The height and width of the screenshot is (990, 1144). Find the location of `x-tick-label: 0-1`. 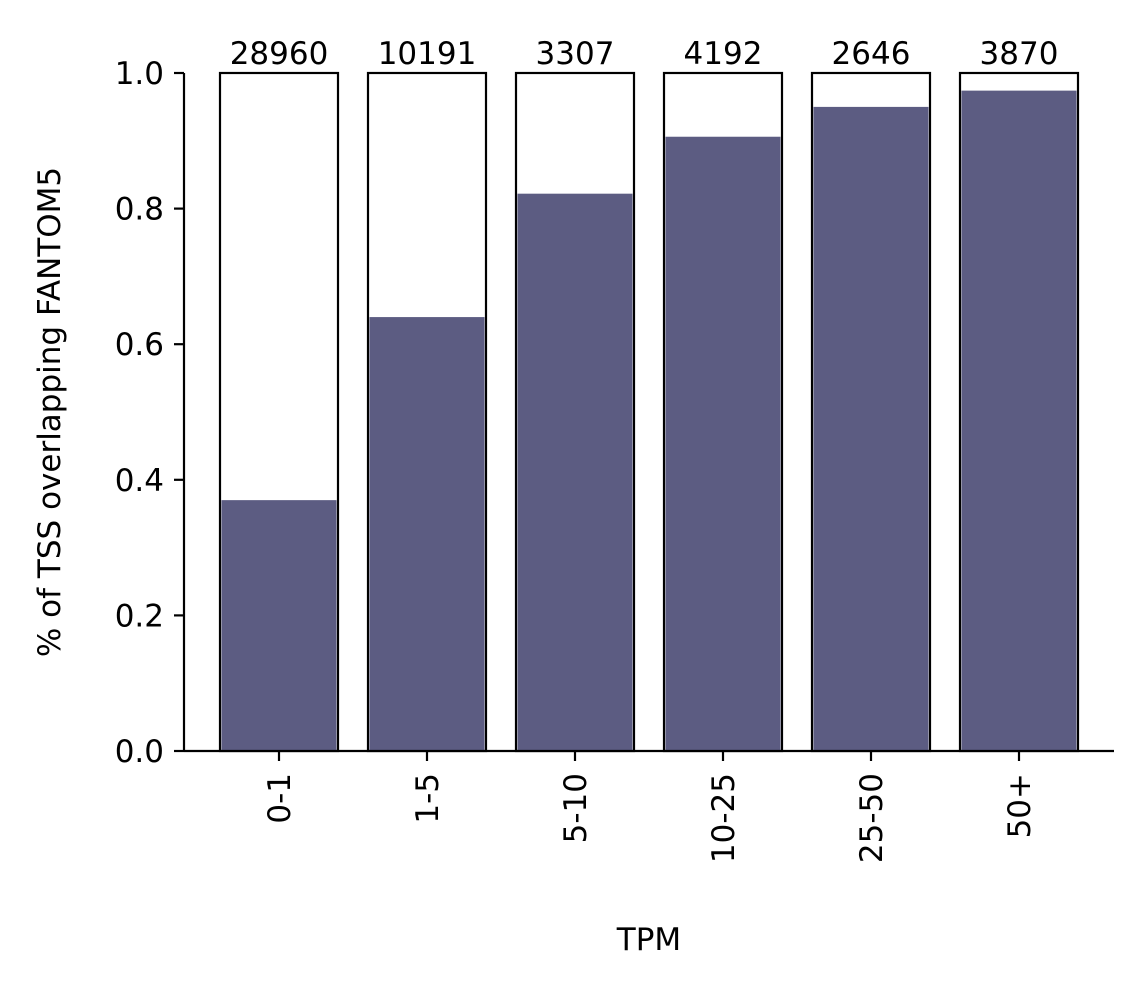

x-tick-label: 0-1 is located at coordinates (280, 798).